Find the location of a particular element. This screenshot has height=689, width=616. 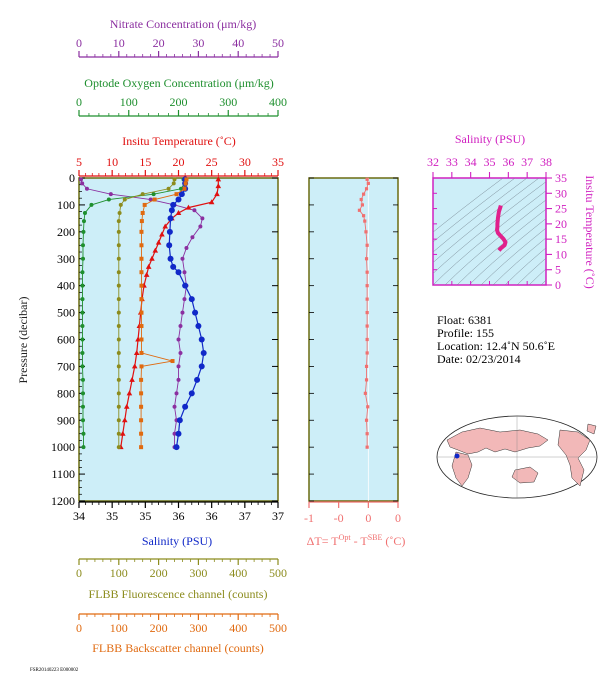

map-landmass-americas is located at coordinates (574, 458).